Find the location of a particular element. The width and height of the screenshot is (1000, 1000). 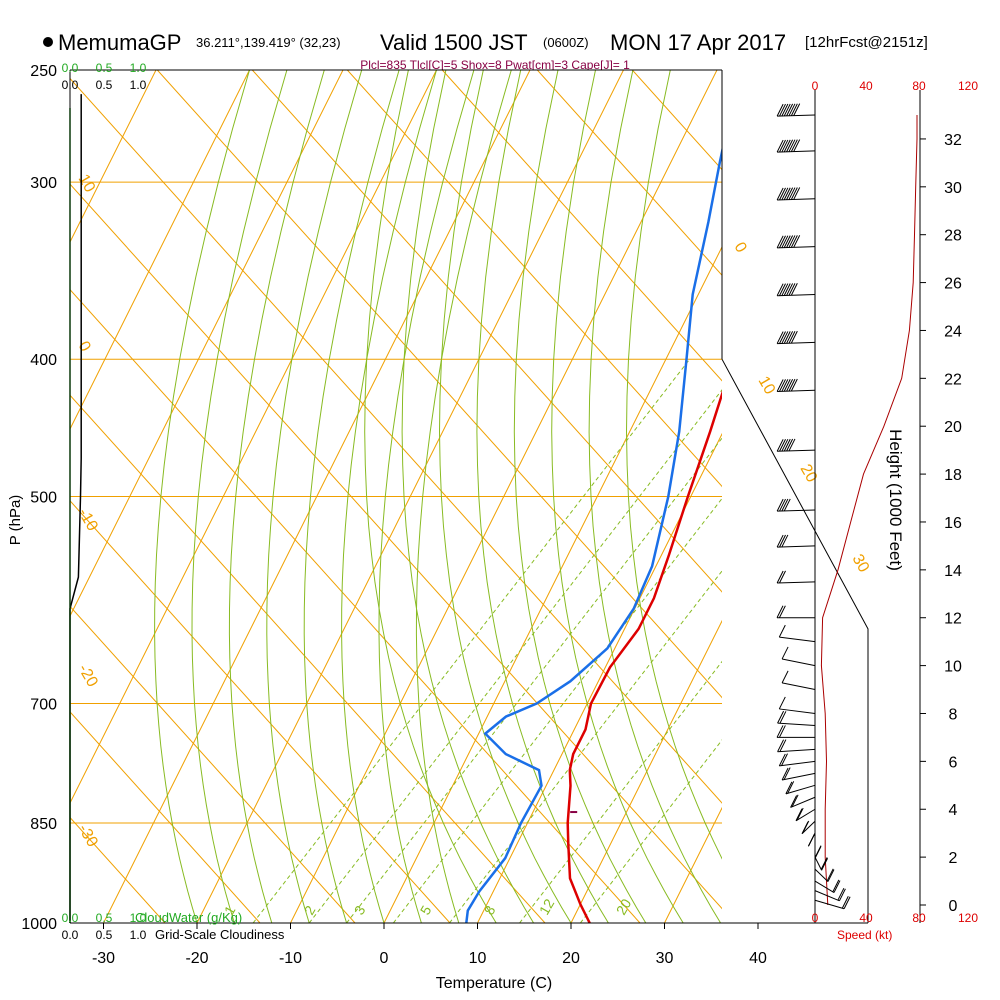

height-tick-label: 20 is located at coordinates (953, 427).